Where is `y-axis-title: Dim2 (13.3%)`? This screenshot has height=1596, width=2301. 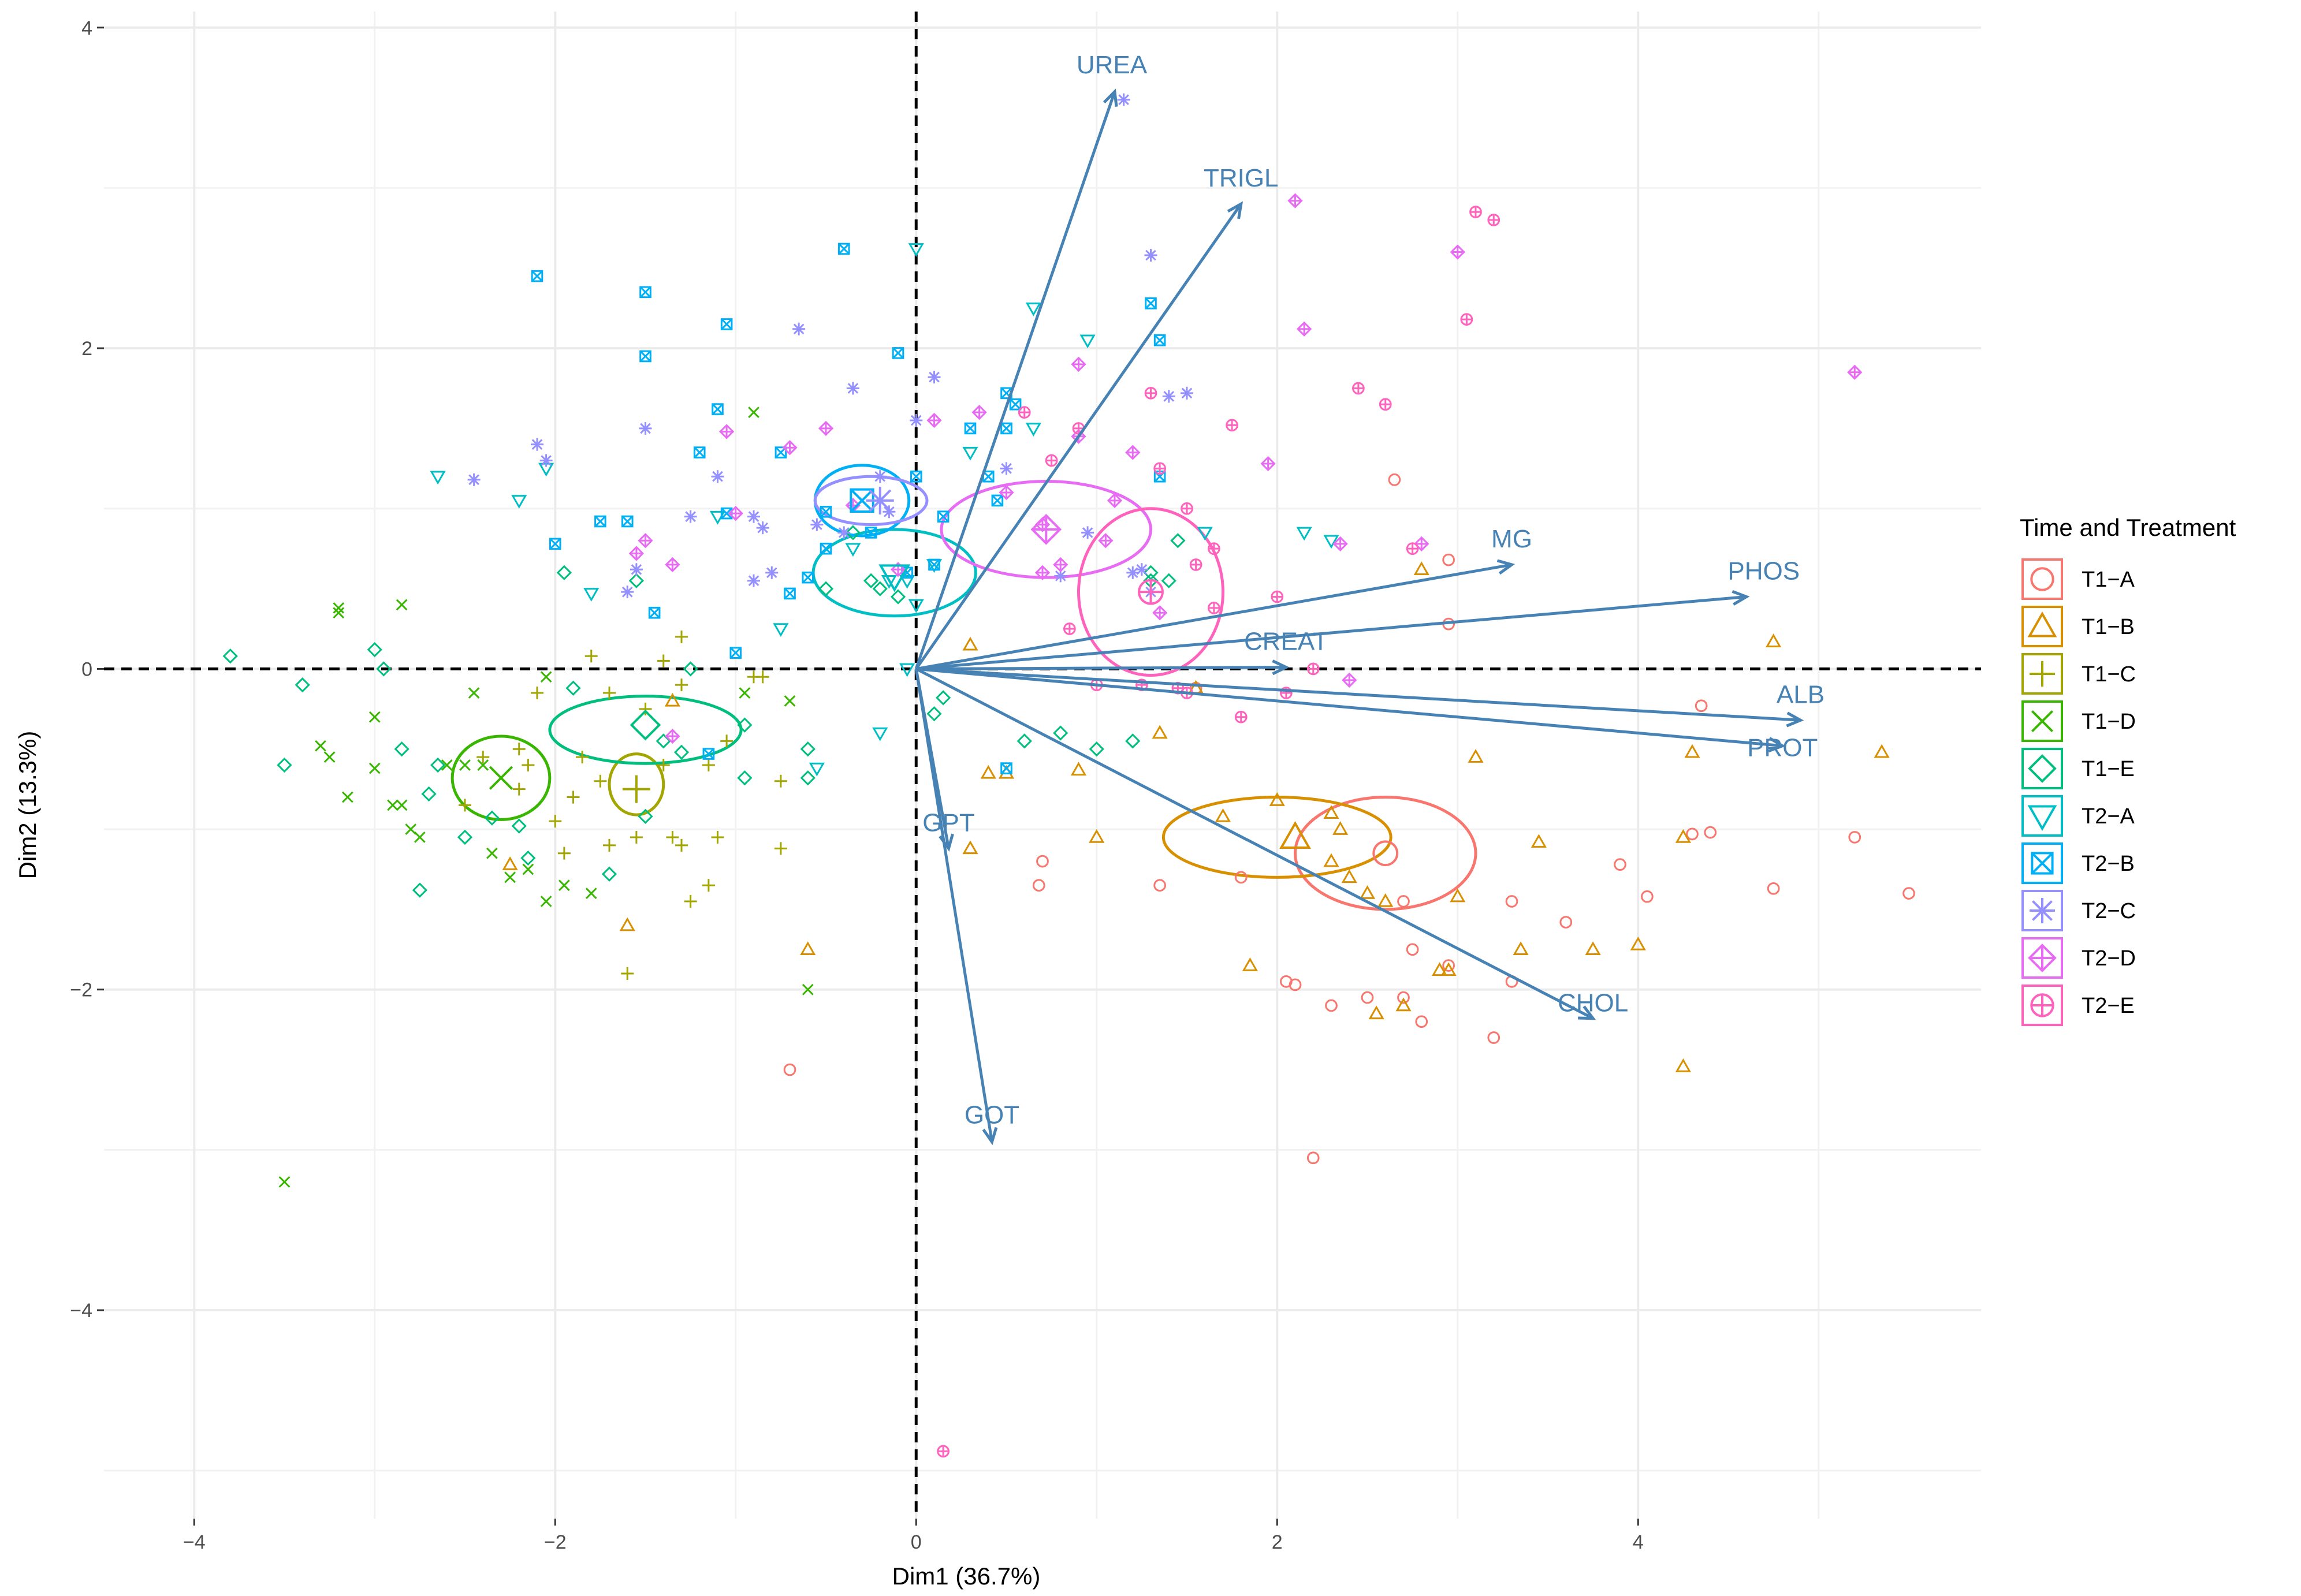
y-axis-title: Dim2 (13.3%) is located at coordinates (27, 805).